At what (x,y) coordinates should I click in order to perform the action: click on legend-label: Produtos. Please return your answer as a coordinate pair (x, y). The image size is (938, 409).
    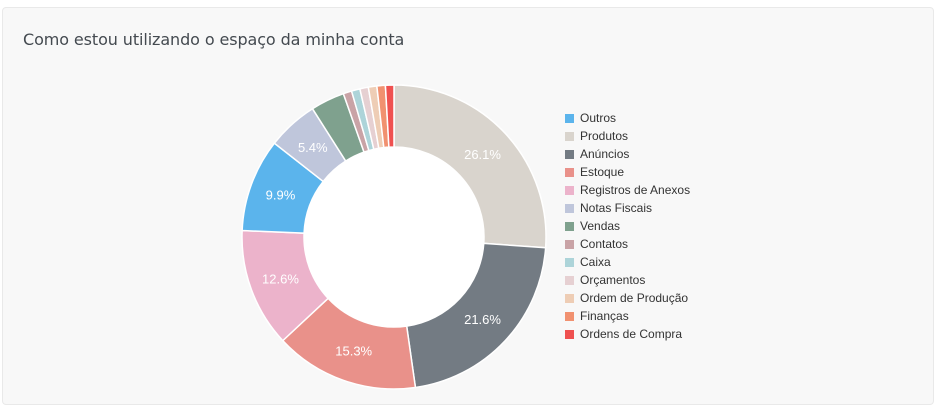
    Looking at the image, I should click on (604, 136).